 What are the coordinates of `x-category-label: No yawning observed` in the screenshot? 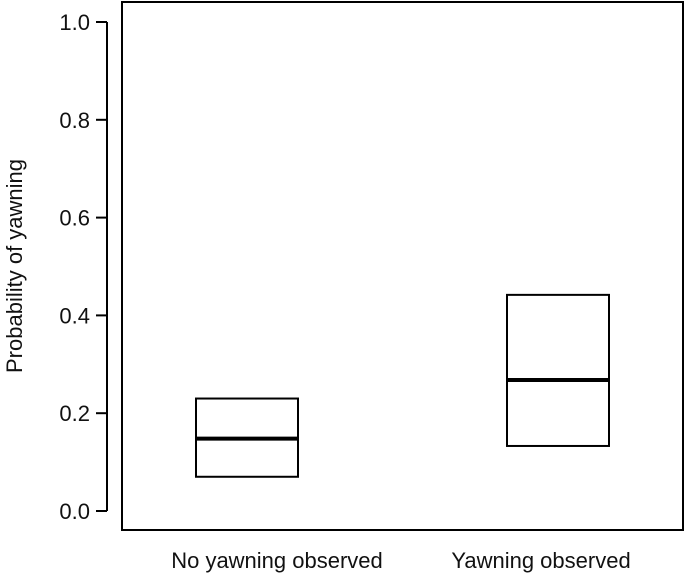 It's located at (277, 560).